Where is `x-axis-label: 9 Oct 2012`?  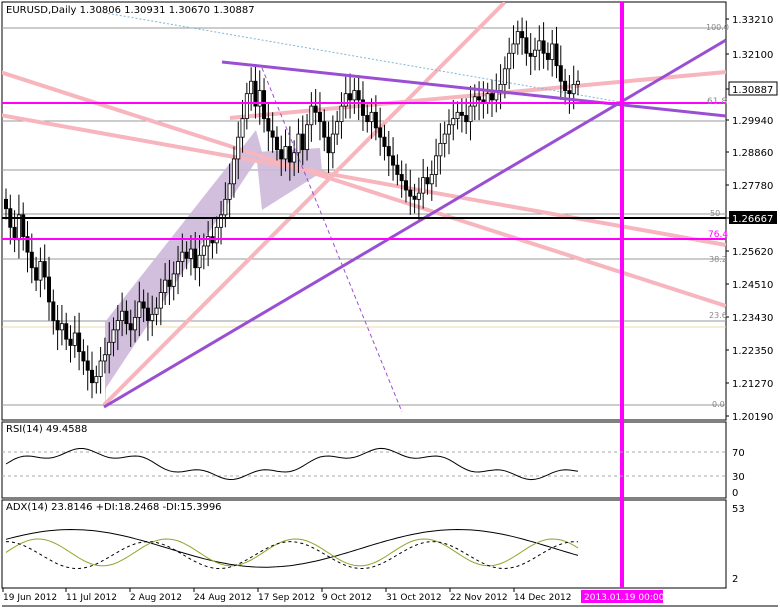
x-axis-label: 9 Oct 2012 is located at coordinates (347, 598).